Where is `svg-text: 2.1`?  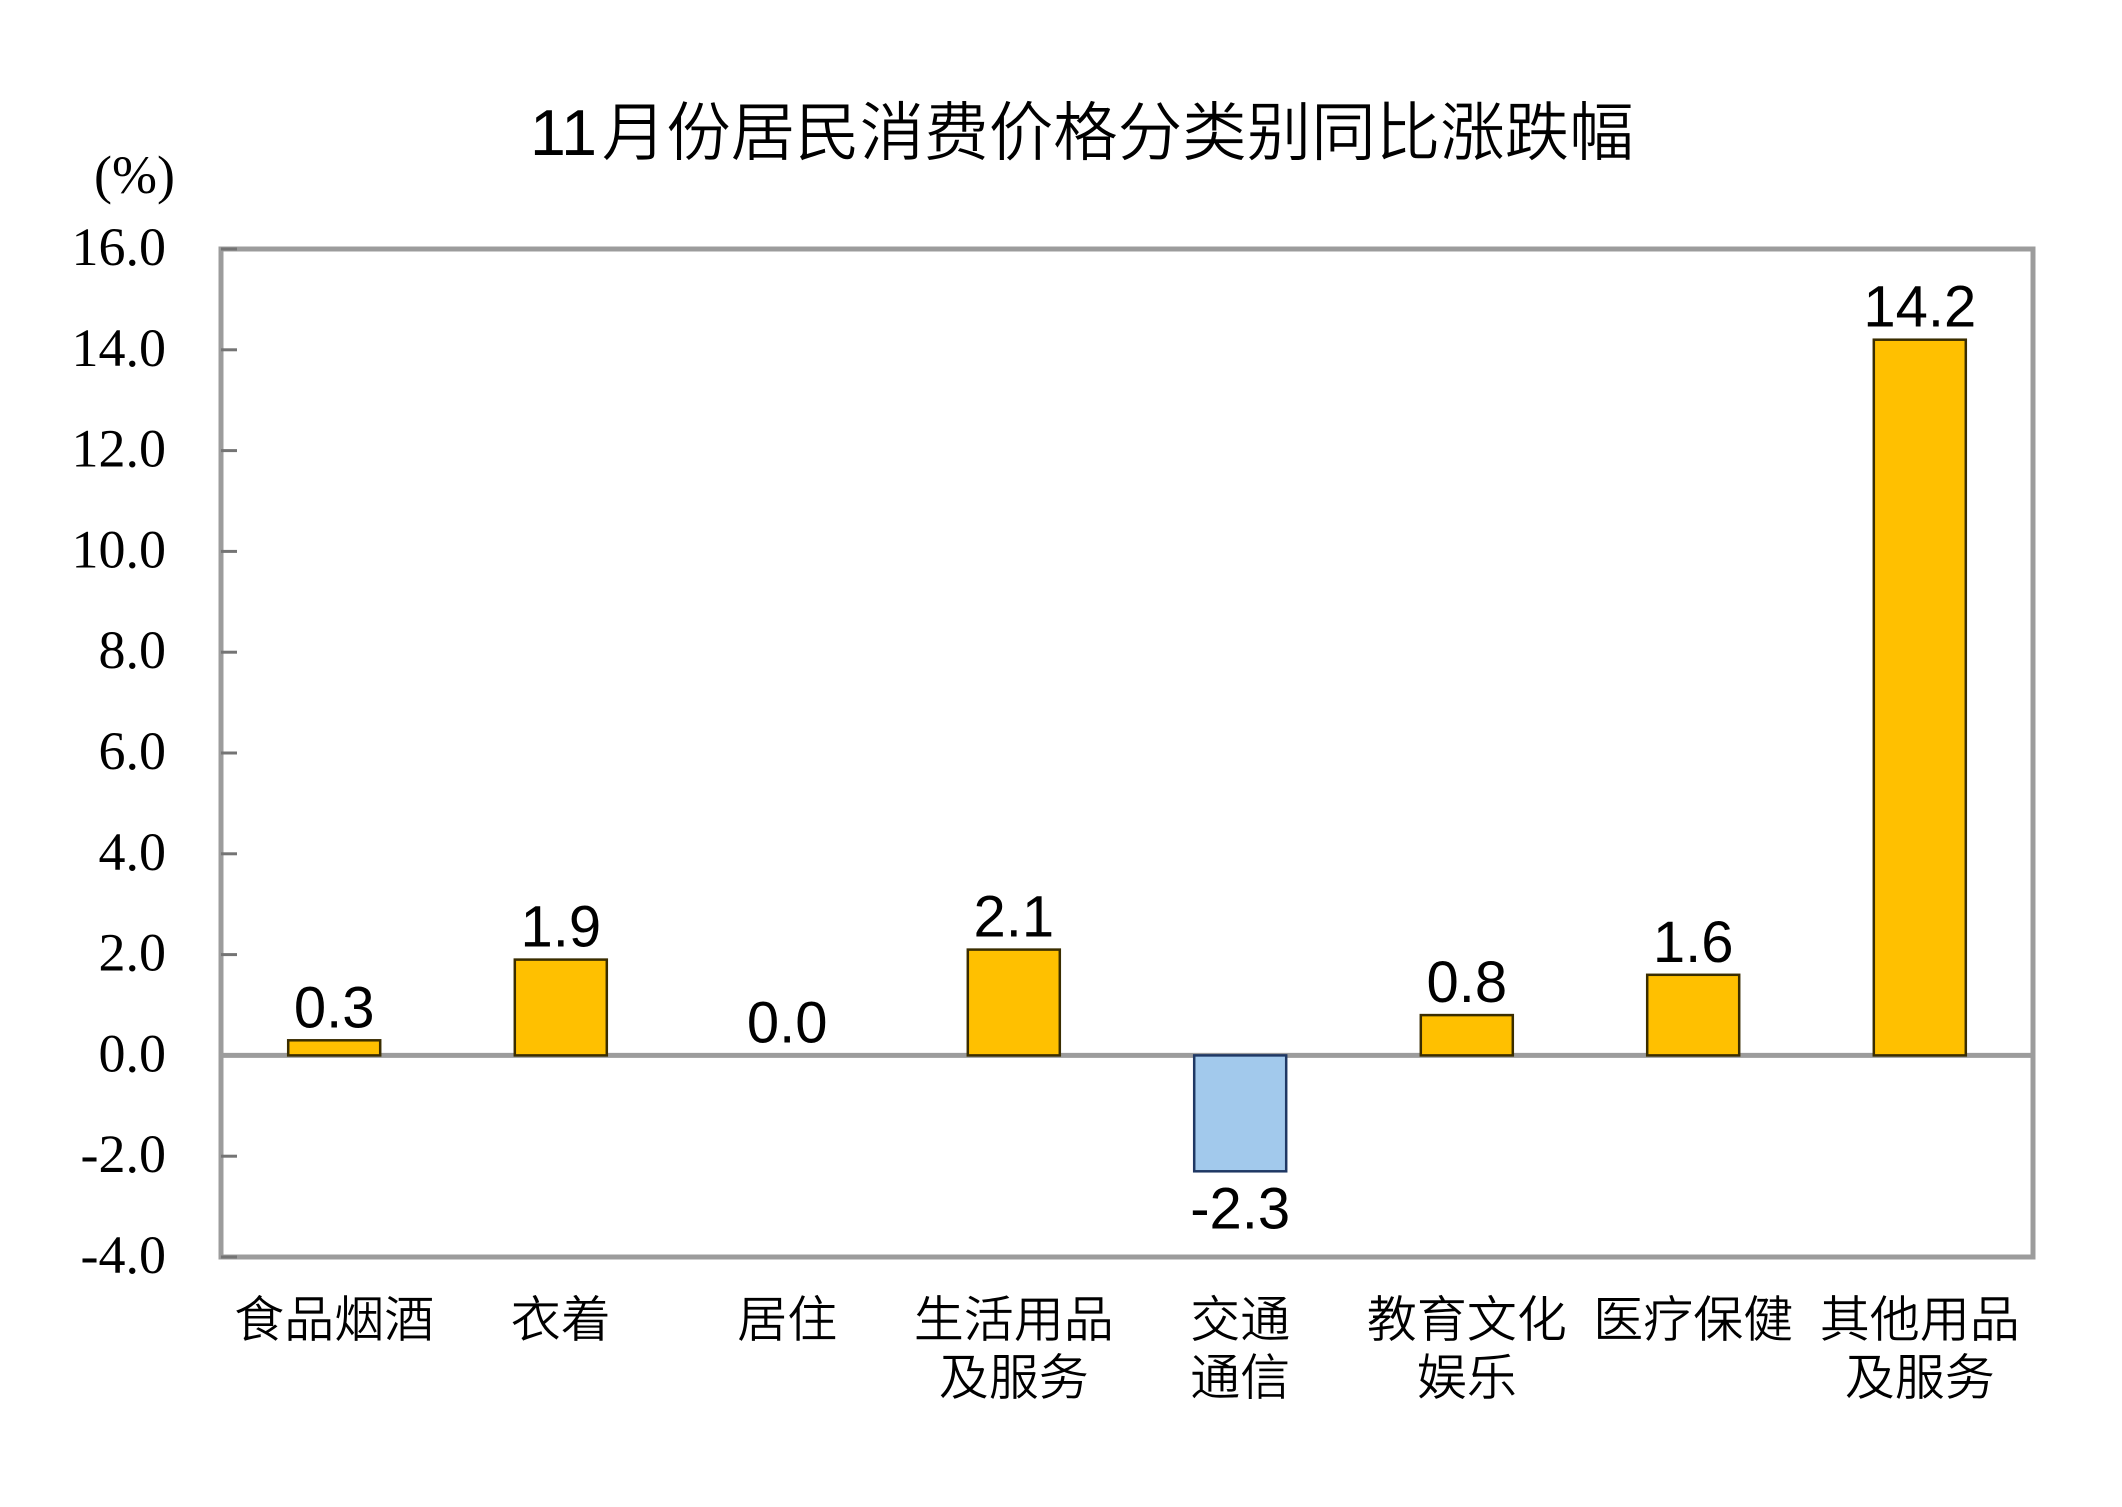 svg-text: 2.1 is located at coordinates (1013, 917).